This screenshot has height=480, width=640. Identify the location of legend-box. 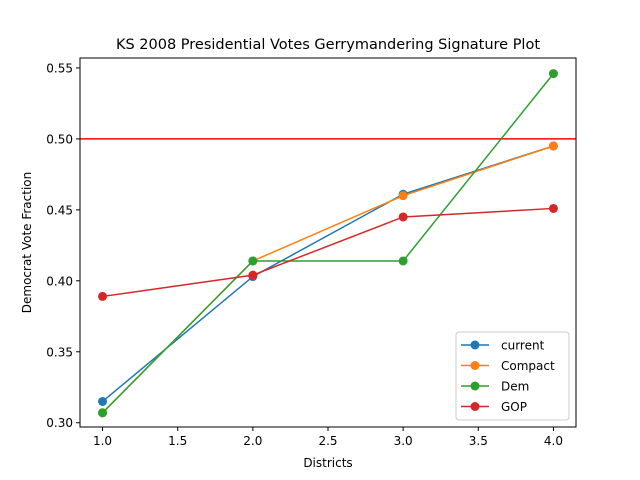
(512, 376).